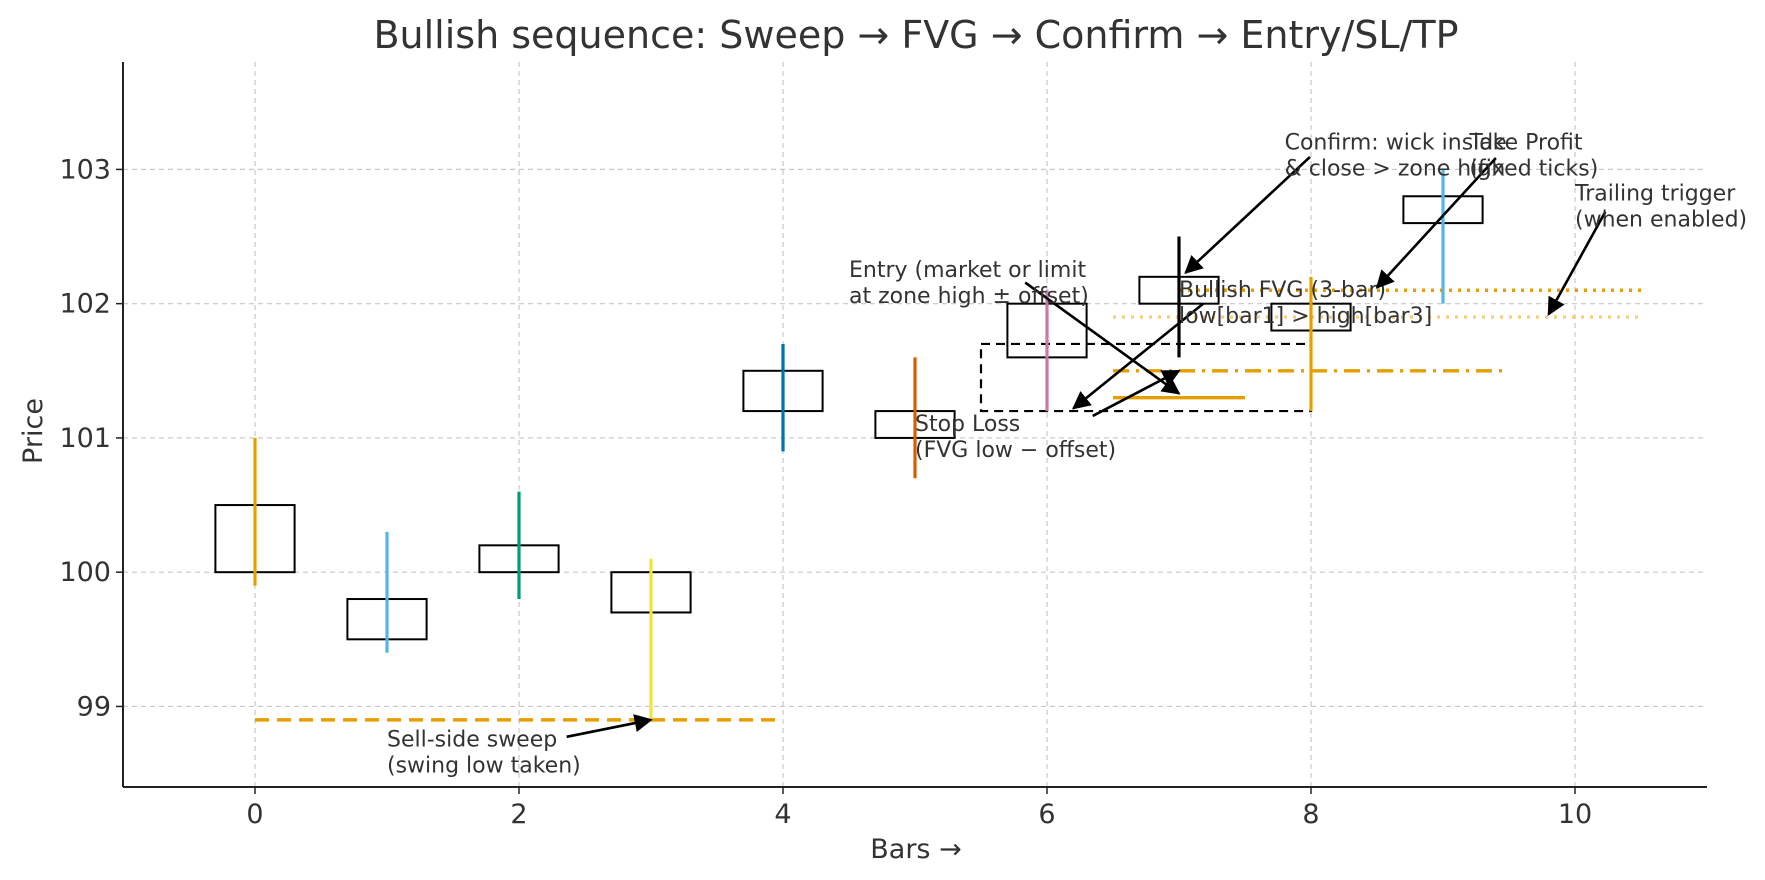  What do you see at coordinates (1655, 193) in the screenshot?
I see `annotation-line: Trailing trigger` at bounding box center [1655, 193].